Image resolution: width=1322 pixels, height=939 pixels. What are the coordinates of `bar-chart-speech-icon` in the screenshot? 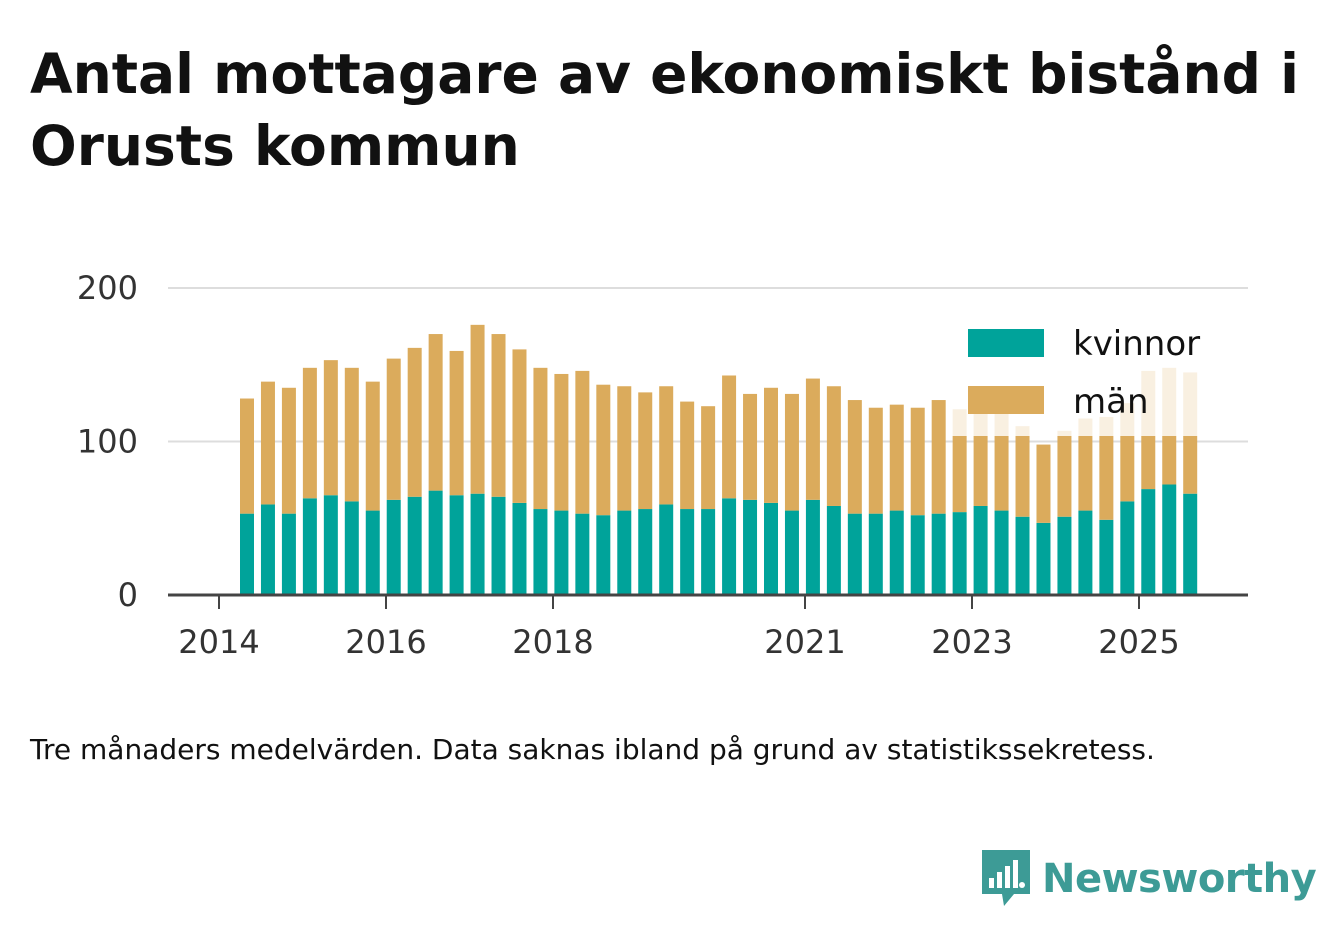 It's located at (1006, 878).